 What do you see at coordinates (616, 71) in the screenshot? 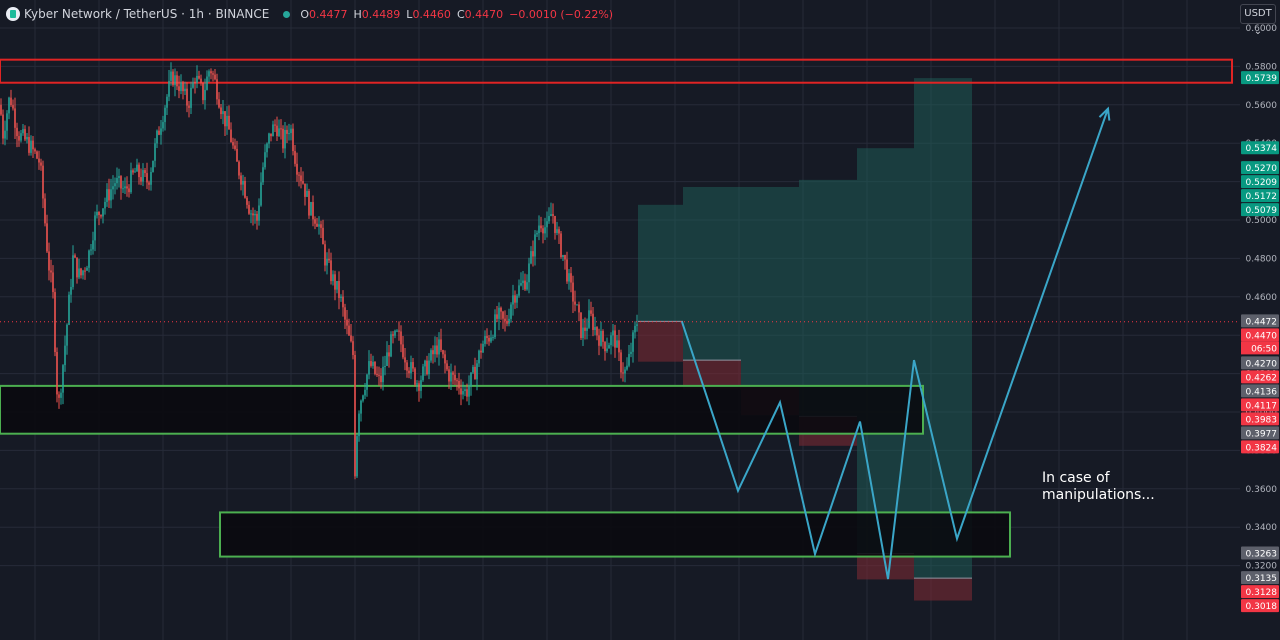
I see `resistance-zone-box` at bounding box center [616, 71].